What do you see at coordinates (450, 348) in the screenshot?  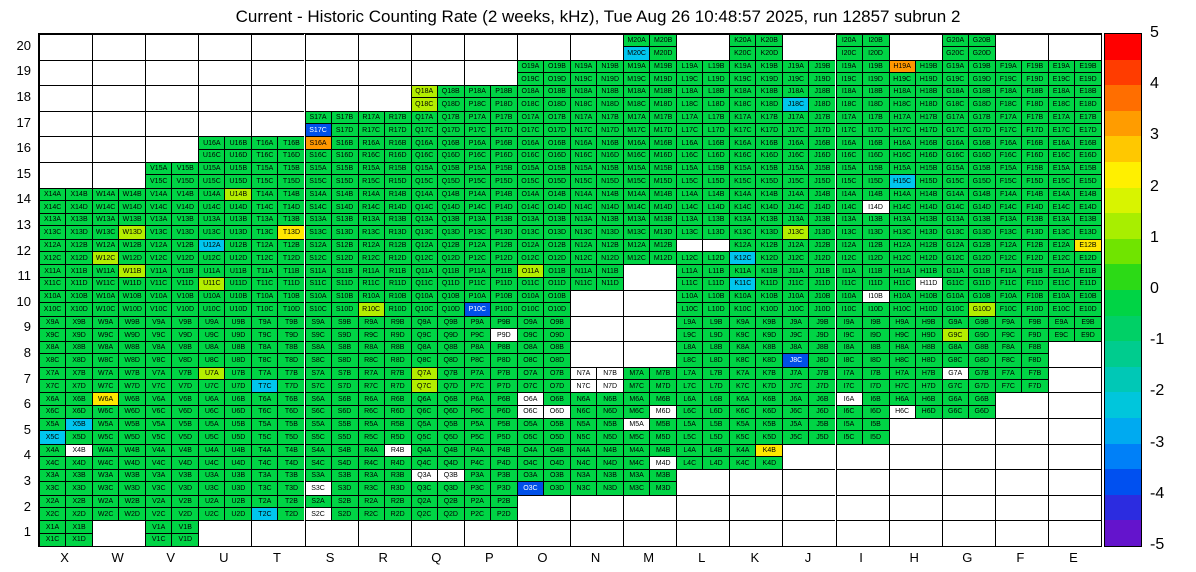 I see `subcell-Q8B: Q8B` at bounding box center [450, 348].